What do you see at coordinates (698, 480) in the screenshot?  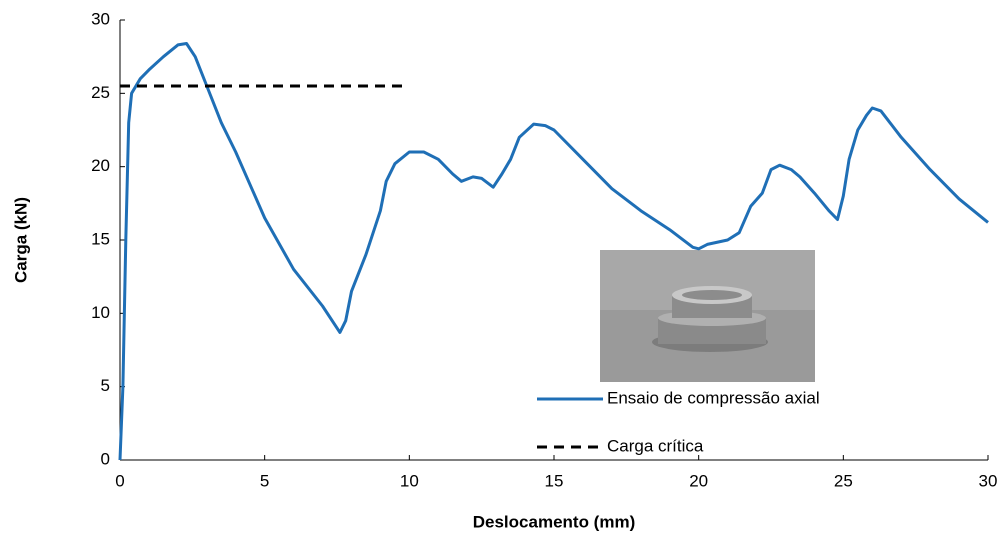 I see `x-tick-label: 20` at bounding box center [698, 480].